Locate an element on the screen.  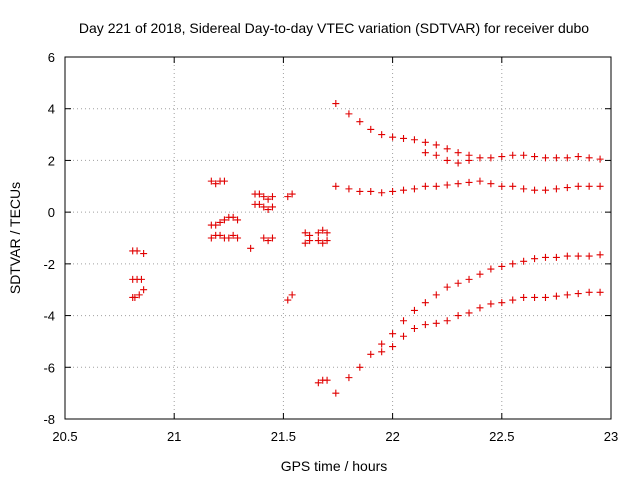
x-tick-label: 21.5 is located at coordinates (283, 436).